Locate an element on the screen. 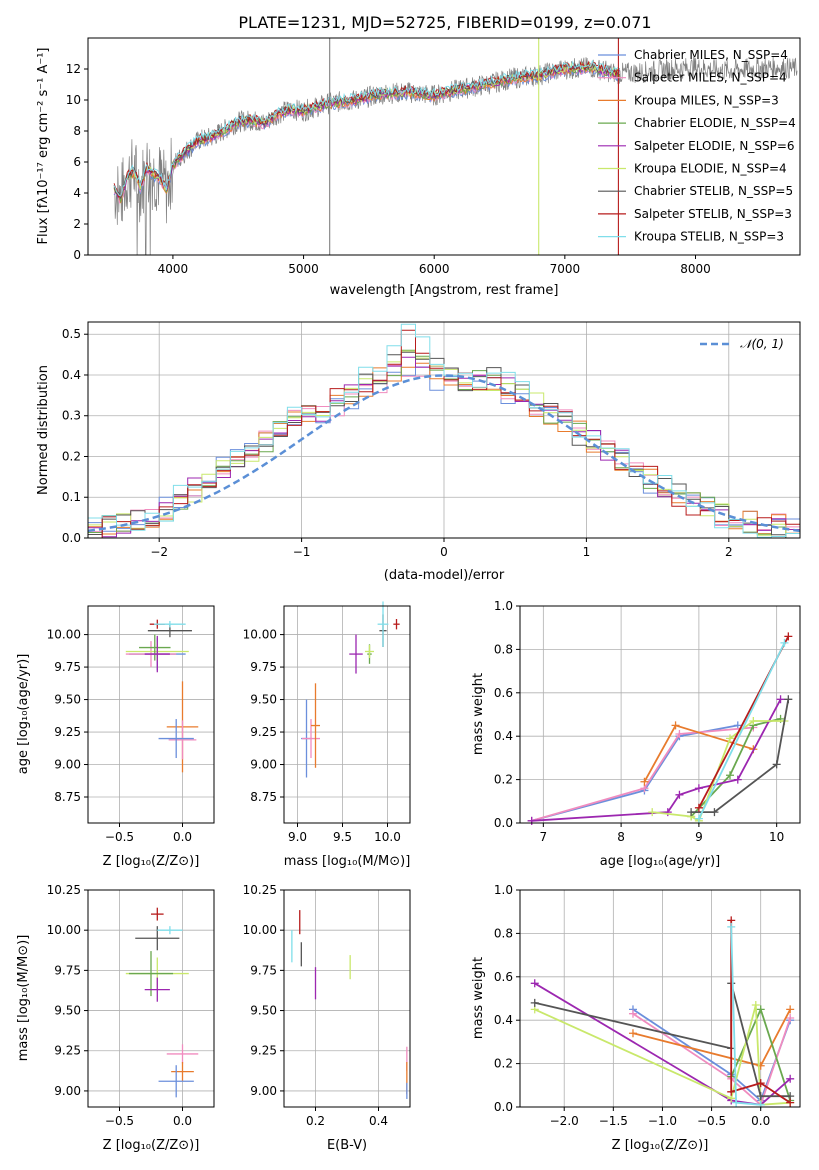 This screenshot has height=1170, width=819. residual-ytick-label: 0.1 is located at coordinates (71, 497).